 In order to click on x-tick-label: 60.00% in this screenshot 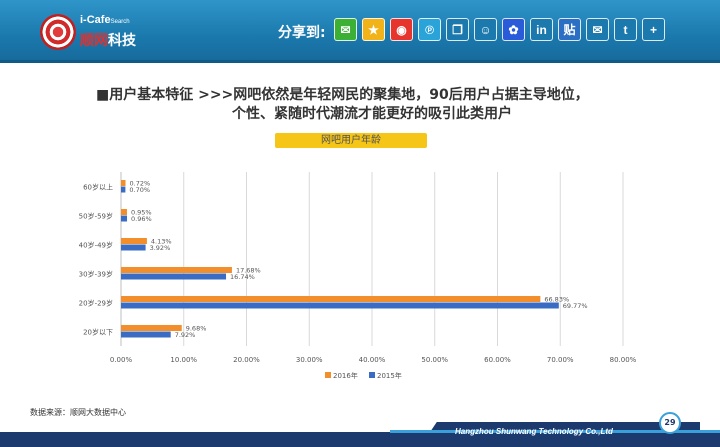, I will do `click(497, 360)`.